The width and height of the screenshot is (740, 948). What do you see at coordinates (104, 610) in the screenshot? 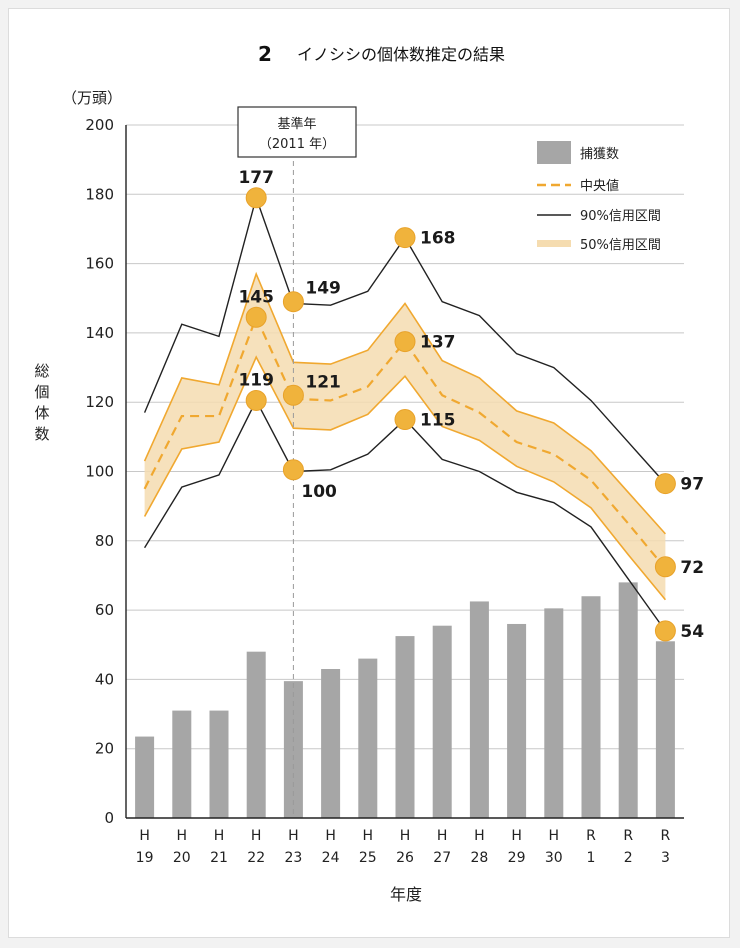
I see `y-tick-label: 60` at bounding box center [104, 610].